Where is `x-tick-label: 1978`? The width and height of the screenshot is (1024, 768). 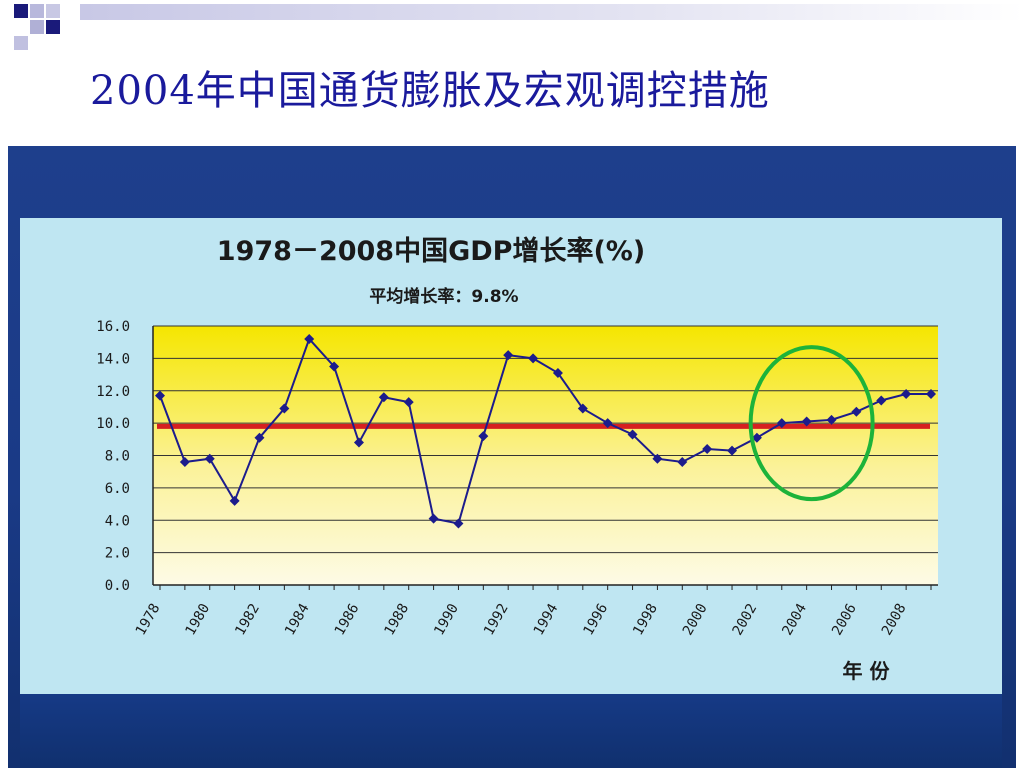 x-tick-label: 1978 is located at coordinates (148, 619).